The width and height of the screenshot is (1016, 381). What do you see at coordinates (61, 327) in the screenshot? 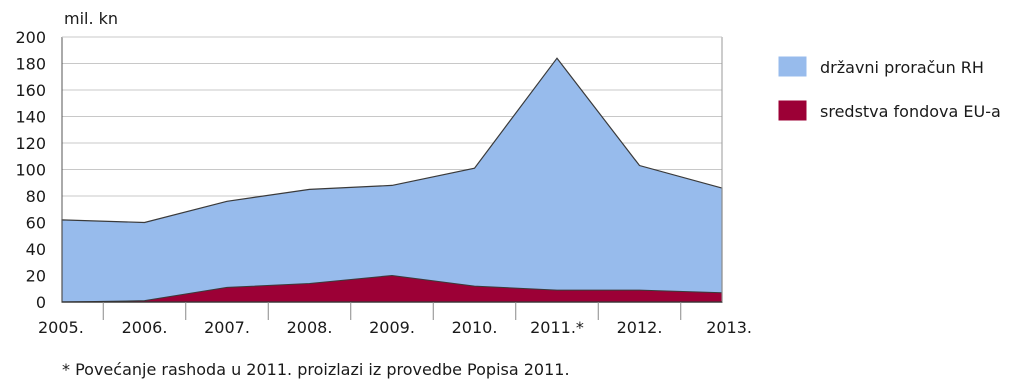
I see `x-tick-label: 2005.` at bounding box center [61, 327].